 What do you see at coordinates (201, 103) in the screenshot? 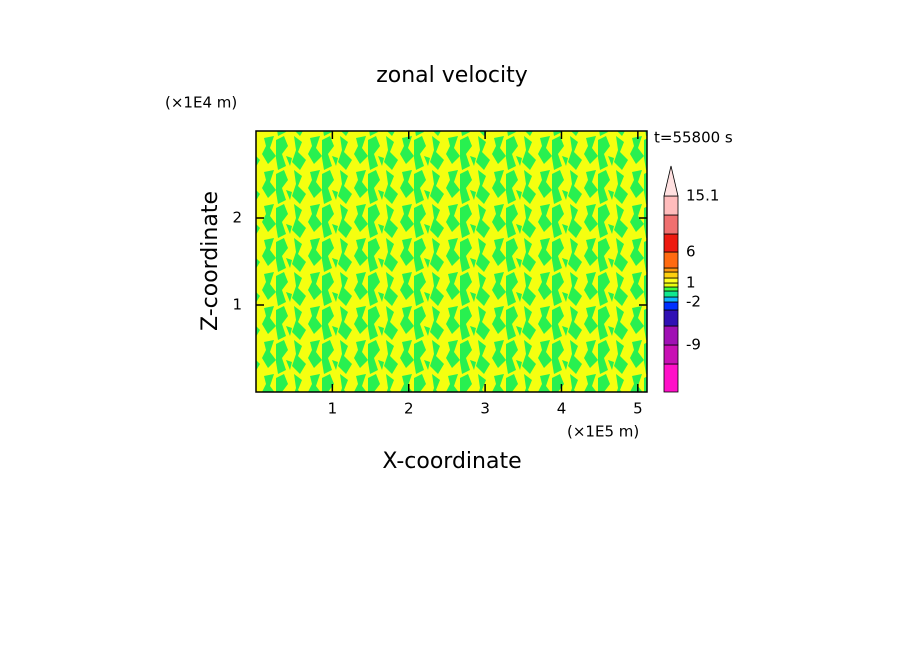
I see `y-unit: (×1E4 m)` at bounding box center [201, 103].